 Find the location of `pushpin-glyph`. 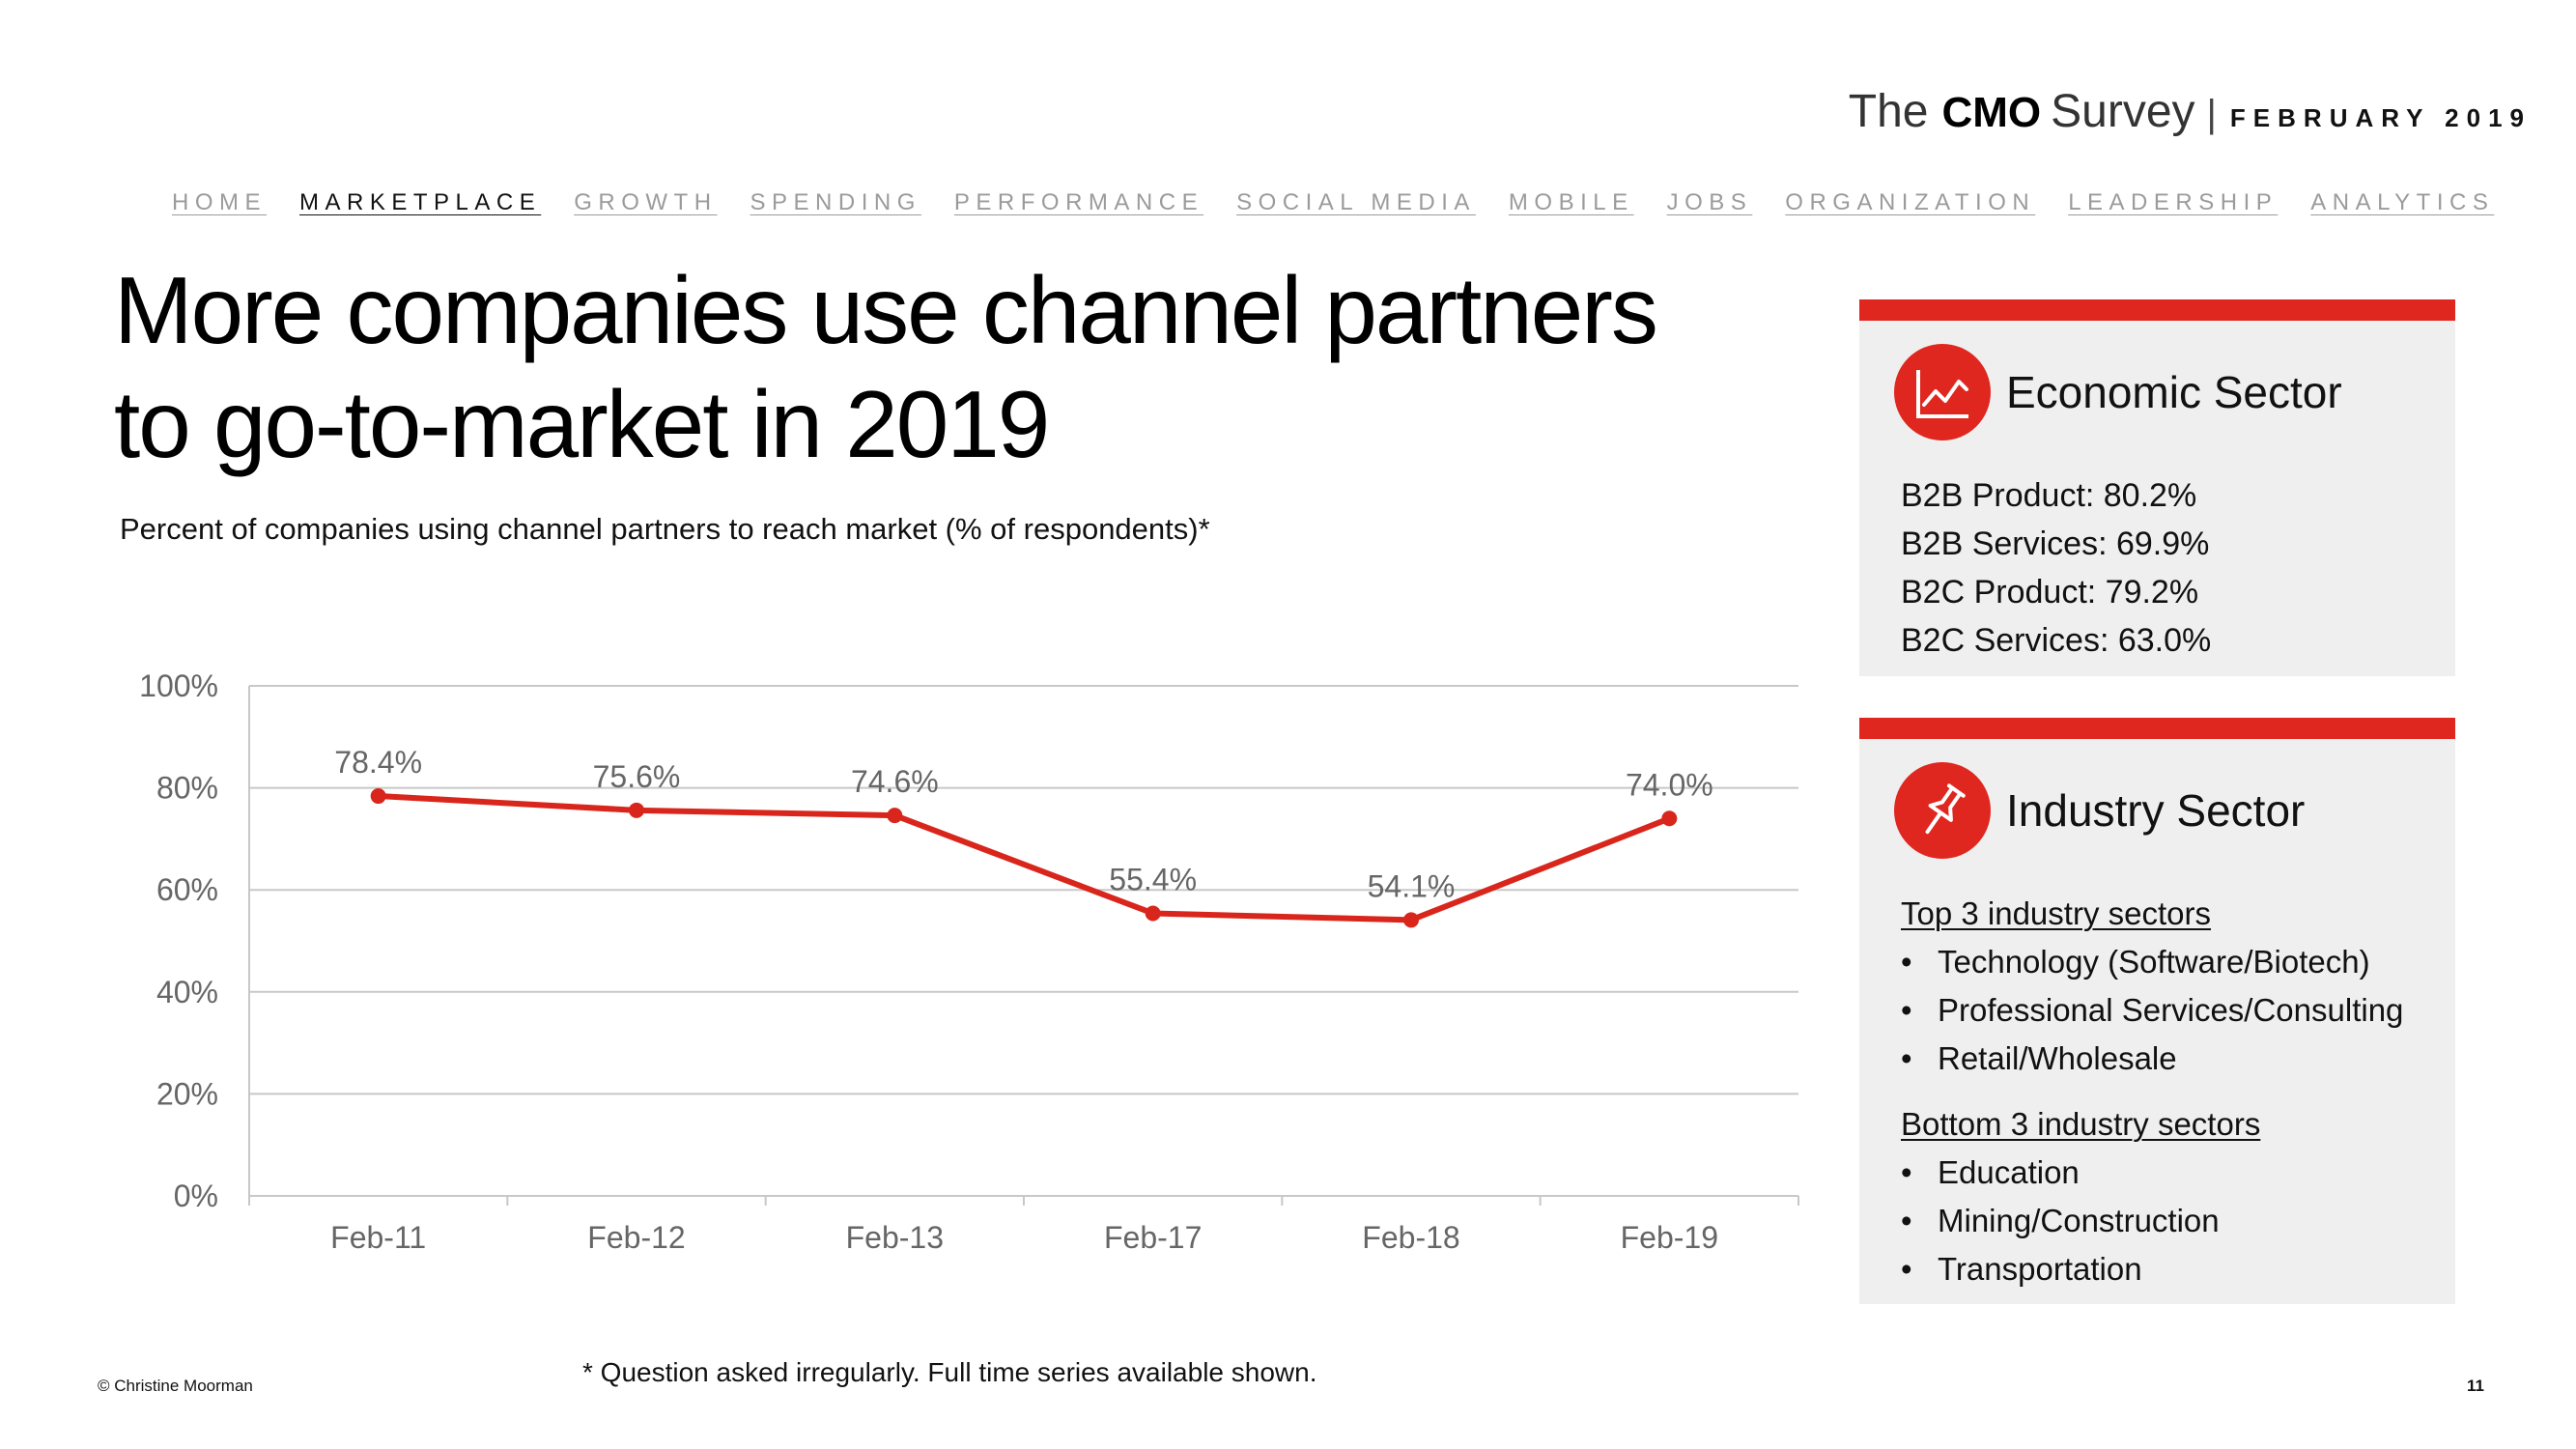

pushpin-glyph is located at coordinates (1945, 809).